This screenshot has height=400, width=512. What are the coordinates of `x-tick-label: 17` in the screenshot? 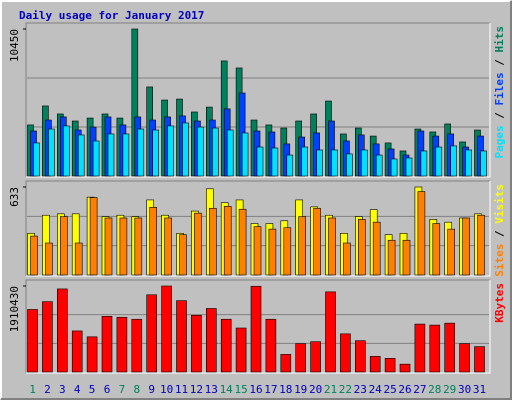 It's located at (270, 389).